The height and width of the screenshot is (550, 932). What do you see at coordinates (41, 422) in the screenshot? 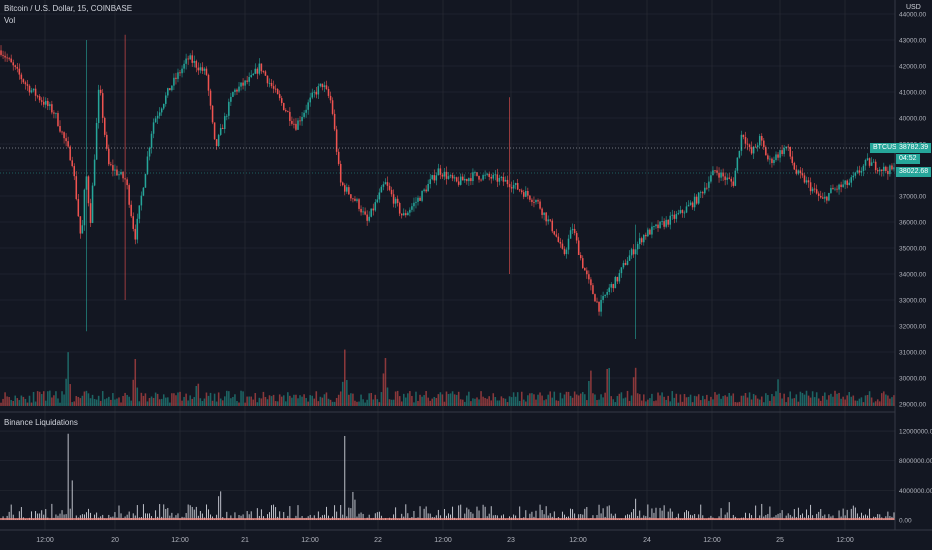
I see `liquidations-legend: Binance Liquidations` at bounding box center [41, 422].